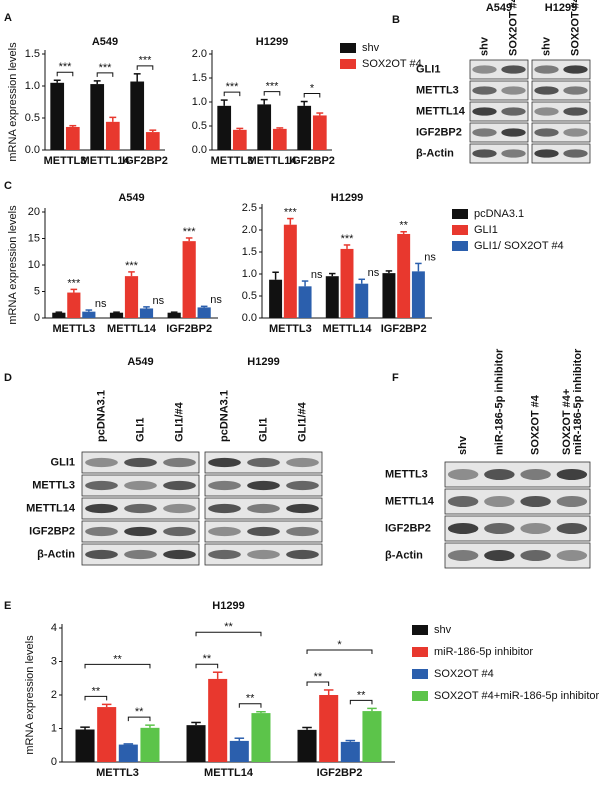  What do you see at coordinates (54, 762) in the screenshot?
I see `y-tick-label: 0` at bounding box center [54, 762].